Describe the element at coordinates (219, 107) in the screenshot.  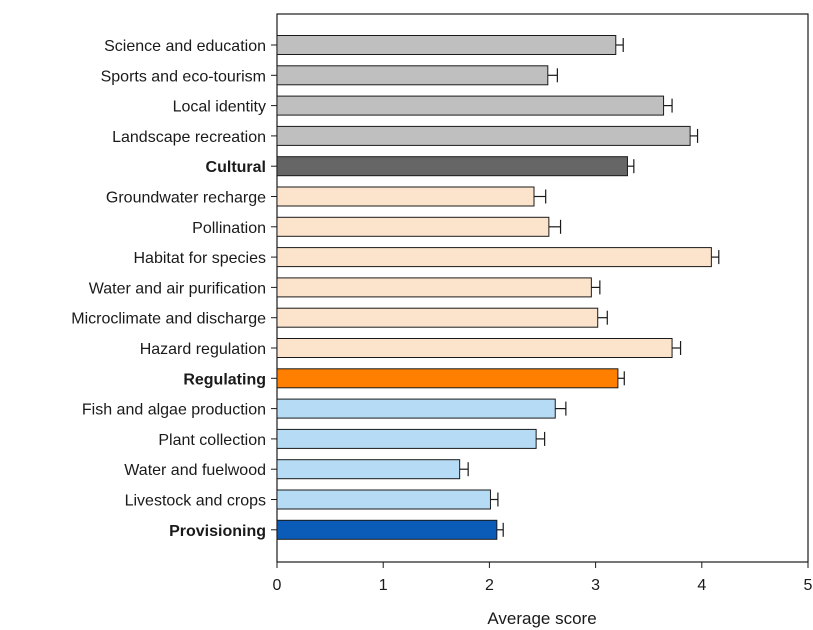
I see `category-label: Local identity` at that location.